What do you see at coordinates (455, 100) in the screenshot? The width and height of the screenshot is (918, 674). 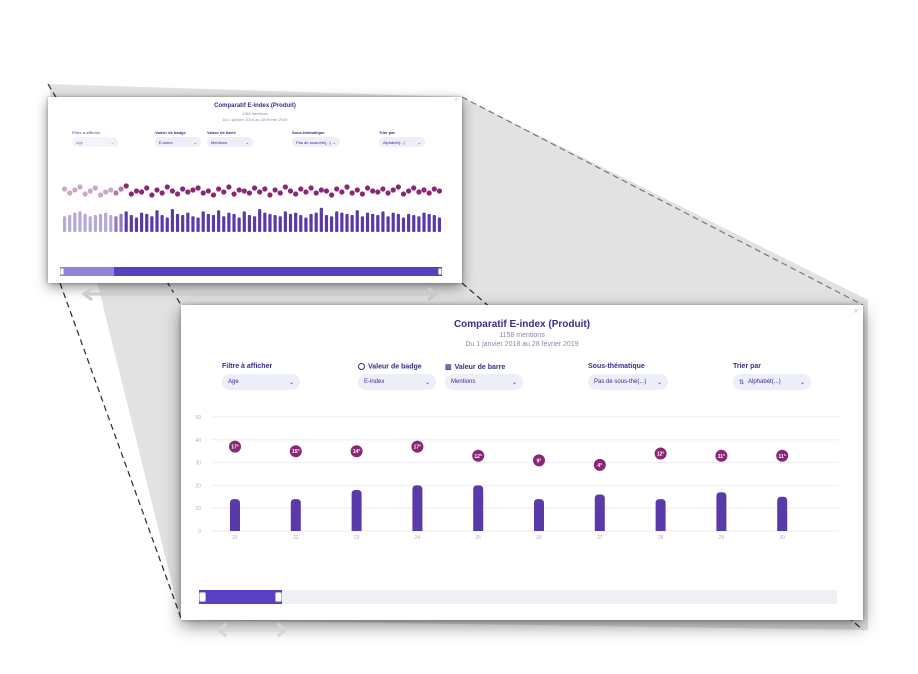 I see `close-icon: ×` at bounding box center [455, 100].